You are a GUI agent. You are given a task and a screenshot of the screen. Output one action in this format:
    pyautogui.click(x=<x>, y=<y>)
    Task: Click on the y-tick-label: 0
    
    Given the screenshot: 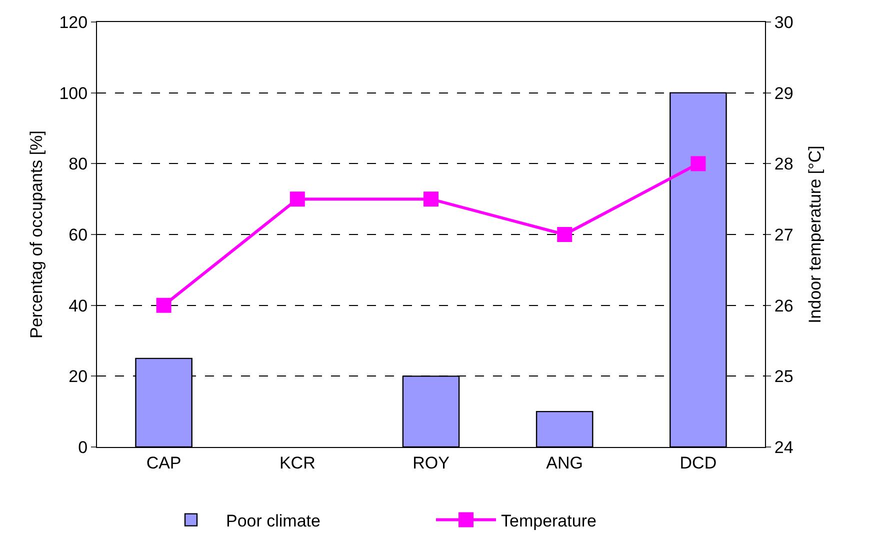 What is the action you would take?
    pyautogui.click(x=83, y=447)
    